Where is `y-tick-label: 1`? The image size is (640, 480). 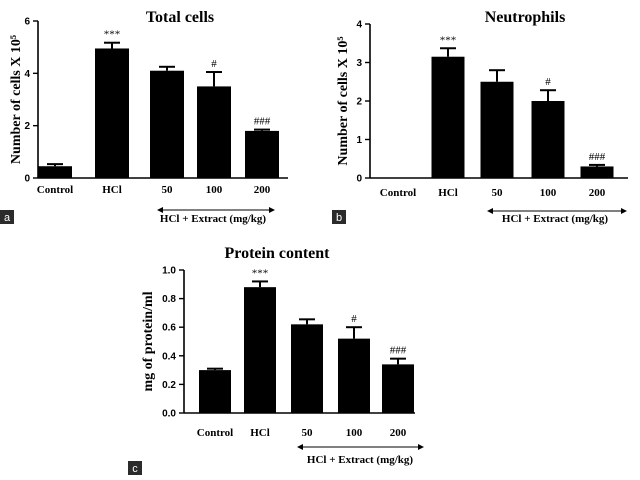 y-tick-label: 1 is located at coordinates (359, 140).